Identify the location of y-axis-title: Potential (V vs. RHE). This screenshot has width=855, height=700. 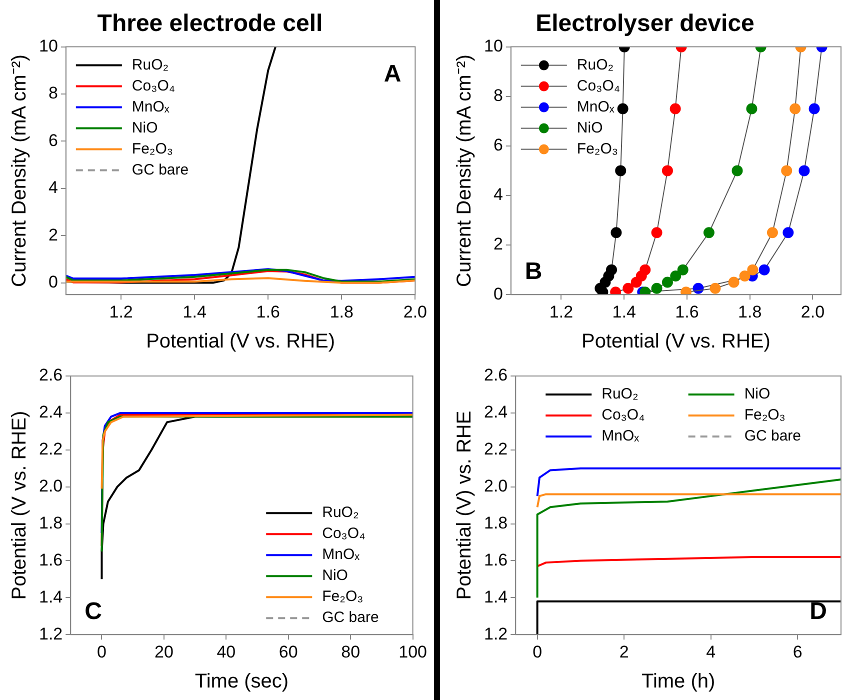
(19, 505).